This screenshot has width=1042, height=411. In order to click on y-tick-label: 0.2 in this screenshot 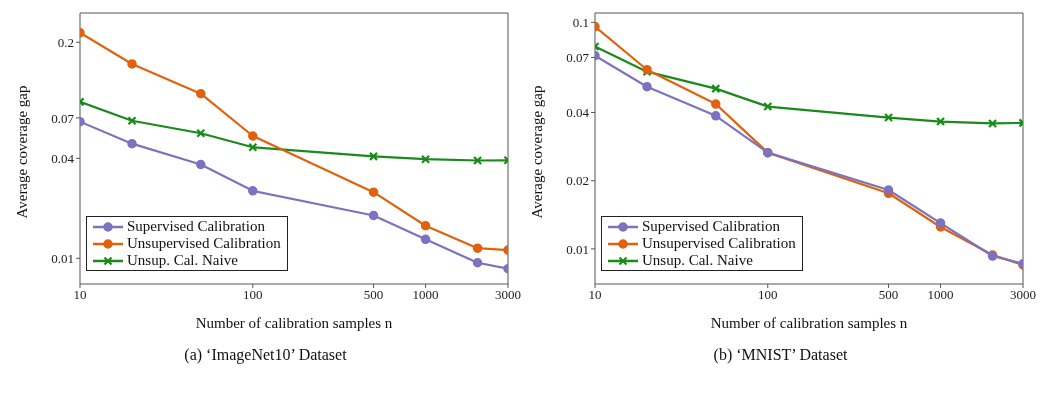, I will do `click(65, 42)`.